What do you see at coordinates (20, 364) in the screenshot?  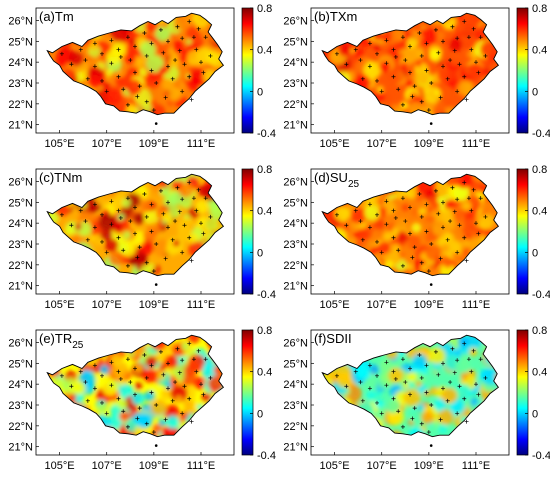 I see `lat-tick-label: 25°N` at bounding box center [20, 364].